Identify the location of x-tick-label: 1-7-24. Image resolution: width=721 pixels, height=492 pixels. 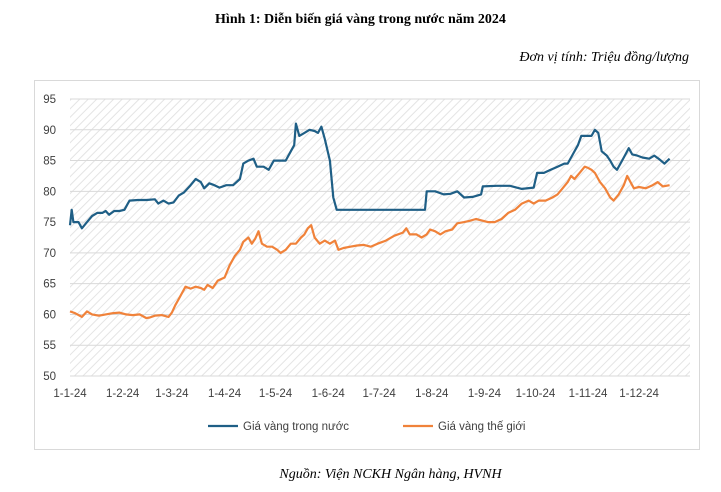
(380, 394).